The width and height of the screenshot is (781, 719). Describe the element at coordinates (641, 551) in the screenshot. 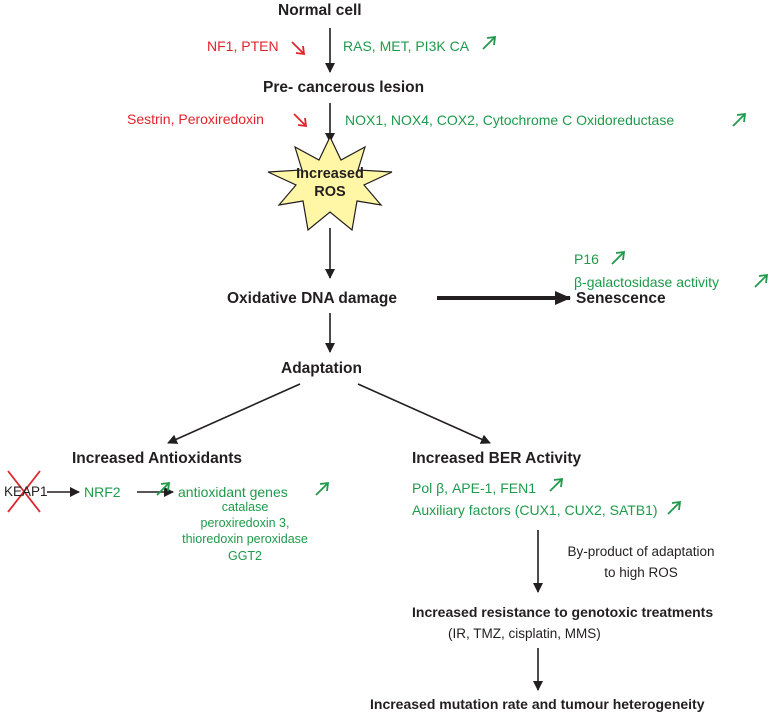

I see `label-byproduct-line1: By-product of adaptation` at that location.